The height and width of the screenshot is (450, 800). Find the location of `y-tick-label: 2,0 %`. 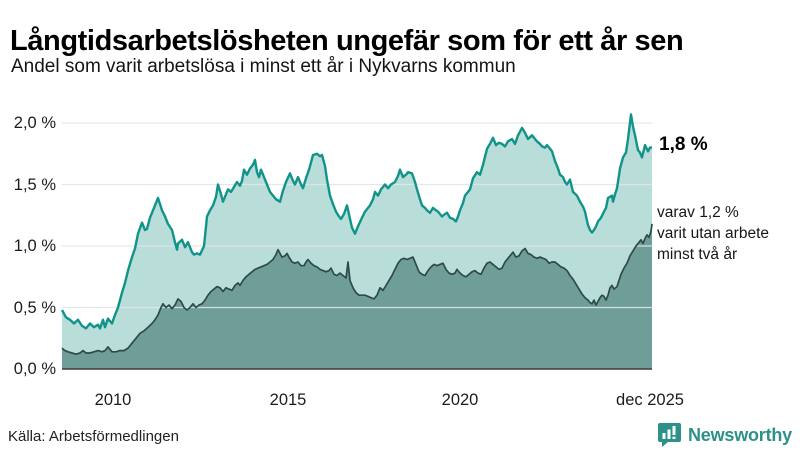

y-tick-label: 2,0 % is located at coordinates (34, 123).